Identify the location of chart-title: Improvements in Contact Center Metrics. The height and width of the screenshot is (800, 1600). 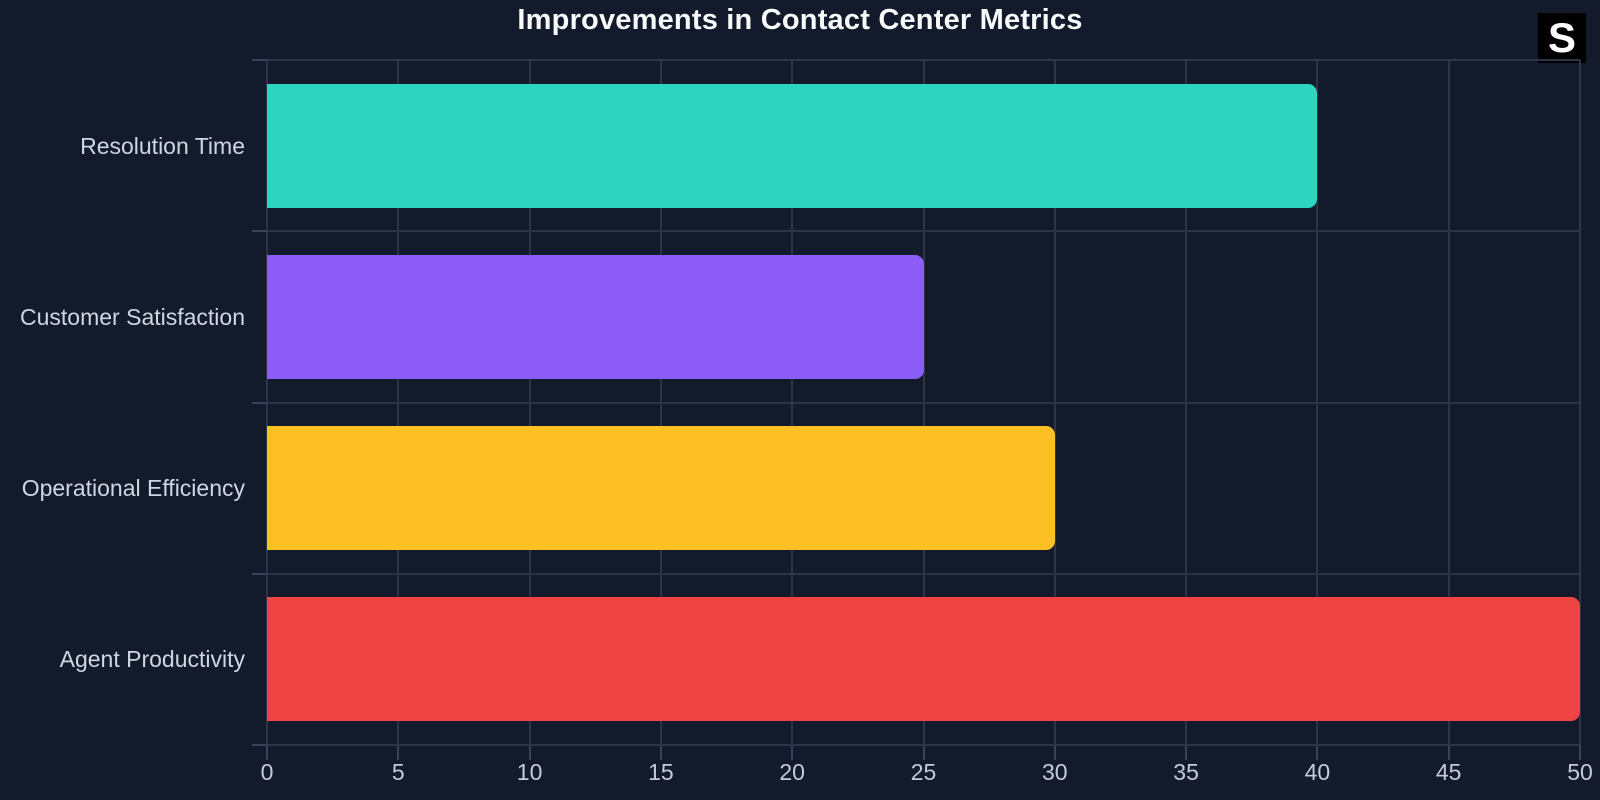
(800, 20).